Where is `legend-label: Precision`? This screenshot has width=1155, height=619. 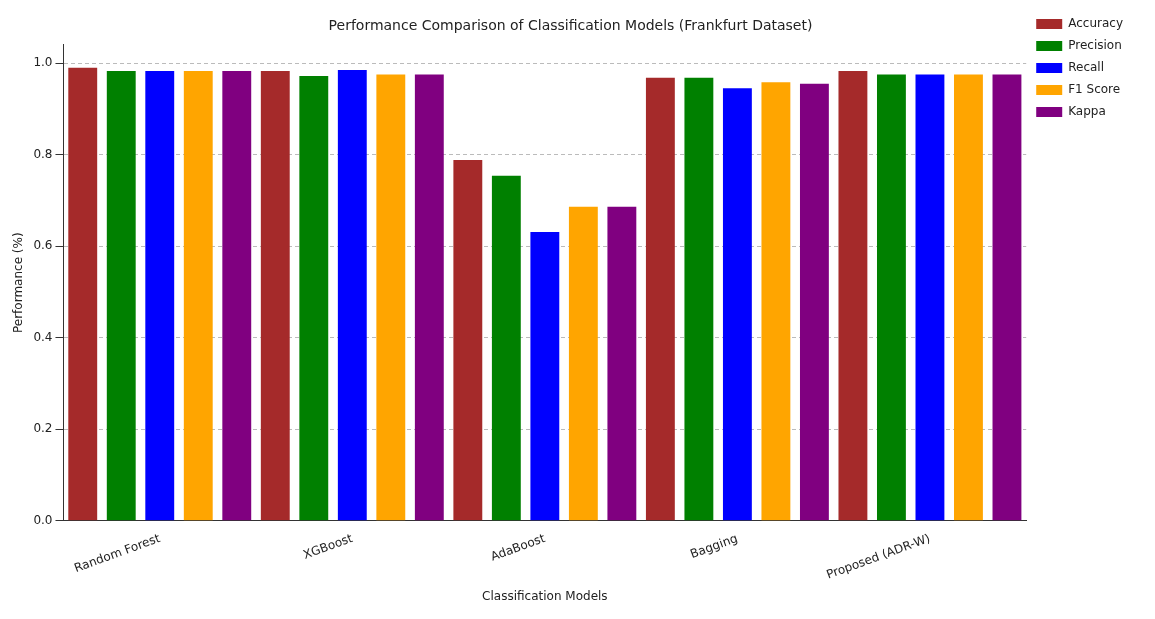 legend-label: Precision is located at coordinates (1095, 45).